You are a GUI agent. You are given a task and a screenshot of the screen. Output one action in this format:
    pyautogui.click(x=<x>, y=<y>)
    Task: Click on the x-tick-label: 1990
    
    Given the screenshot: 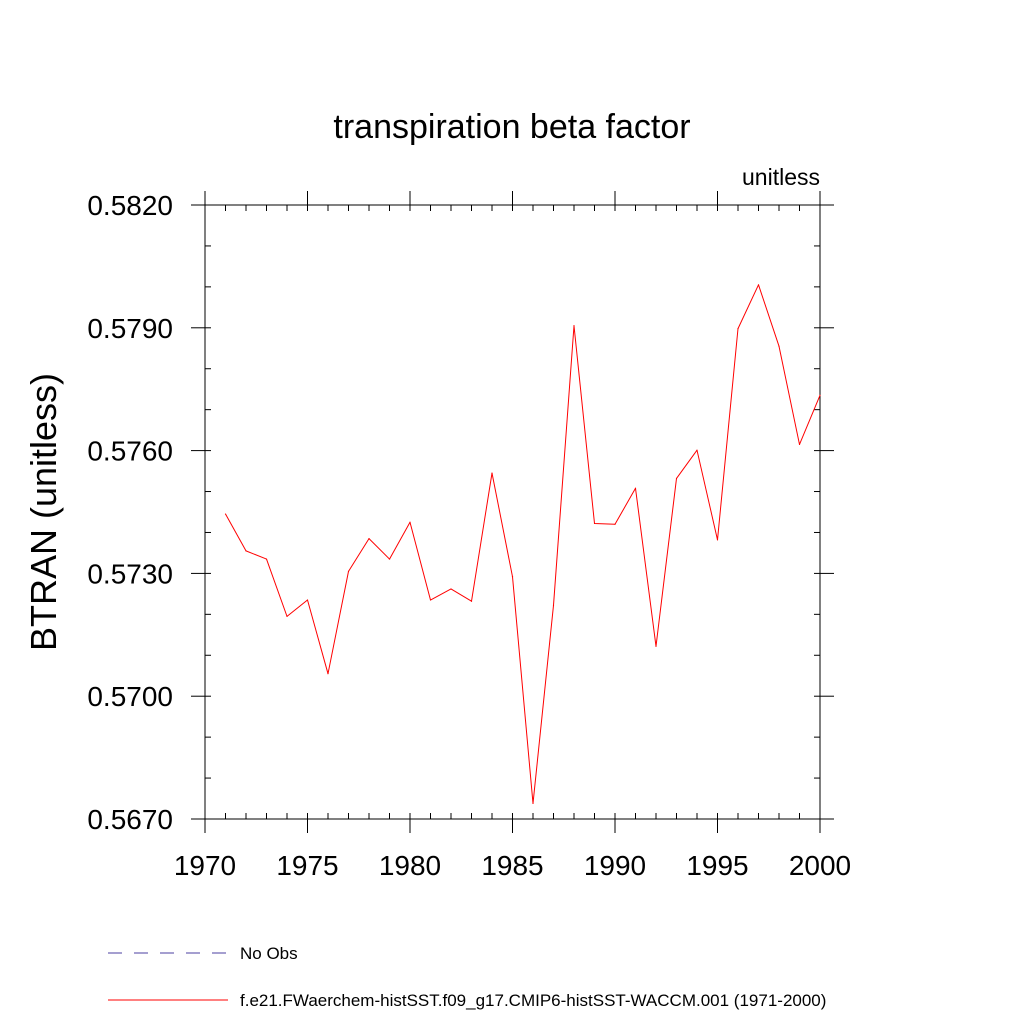 What is the action you would take?
    pyautogui.click(x=615, y=865)
    